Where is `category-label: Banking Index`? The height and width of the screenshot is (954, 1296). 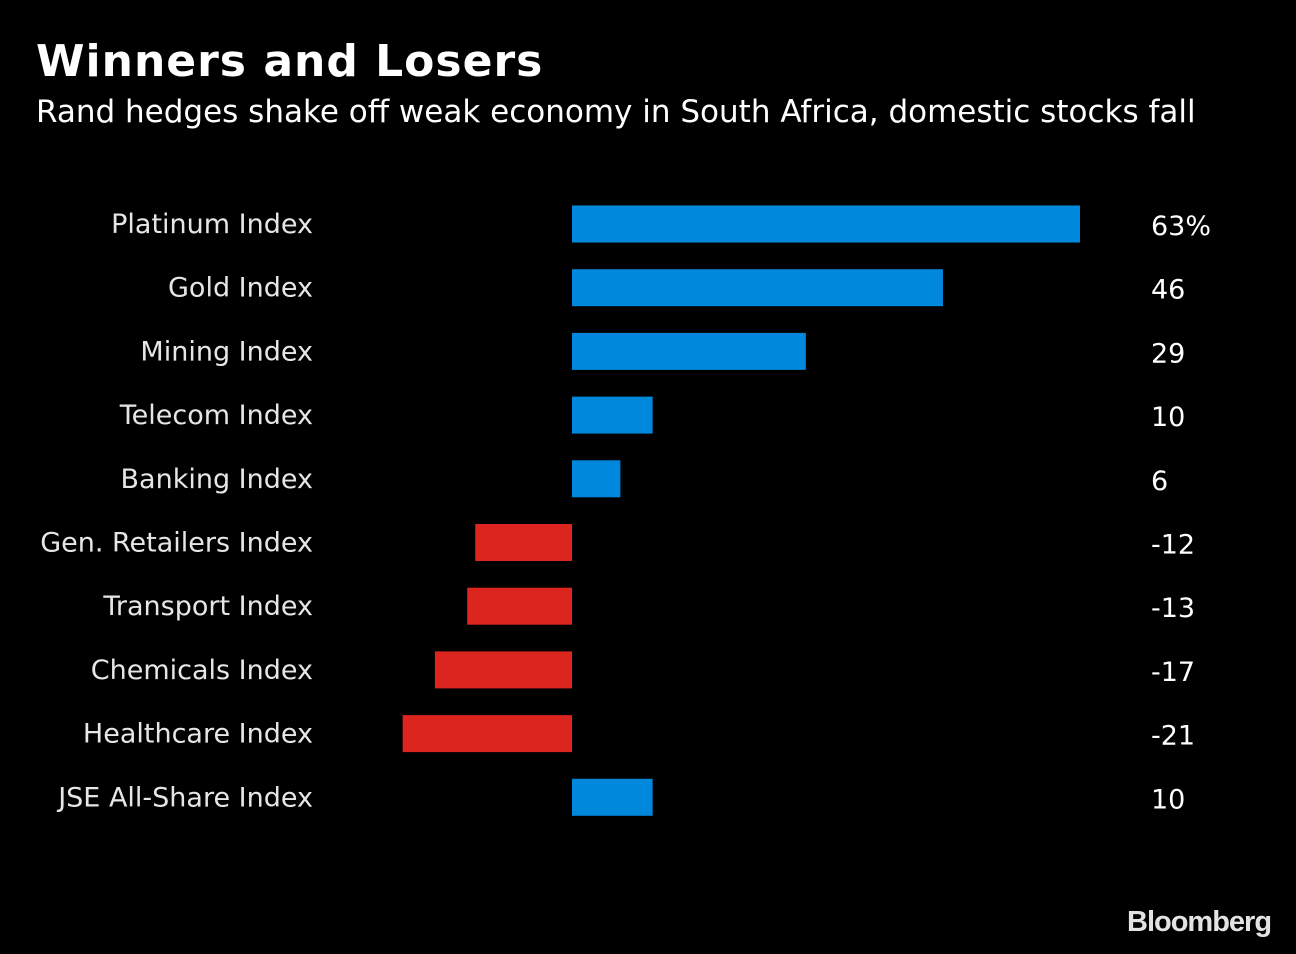
category-label: Banking Index is located at coordinates (217, 479).